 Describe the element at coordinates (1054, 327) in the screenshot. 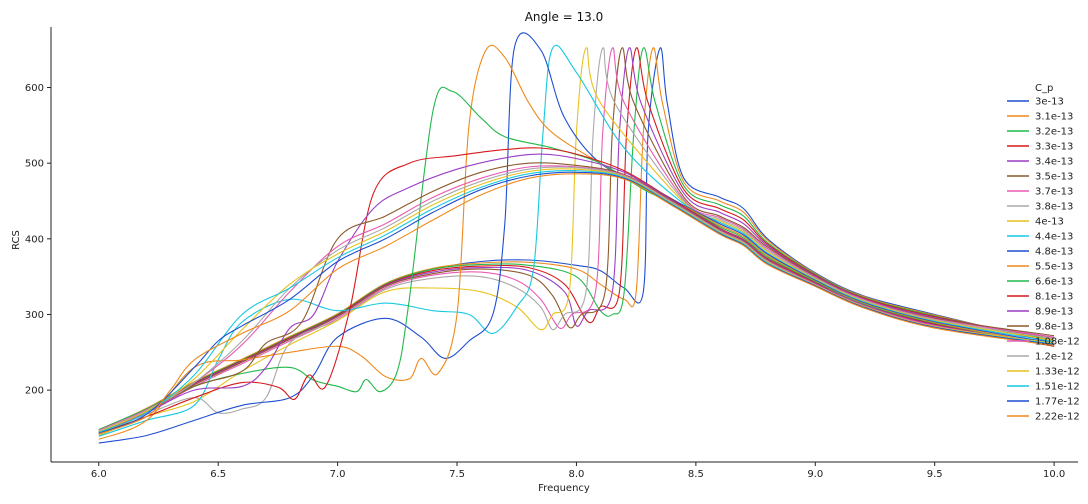

I see `legend-entry-15: 9.8e-13` at that location.